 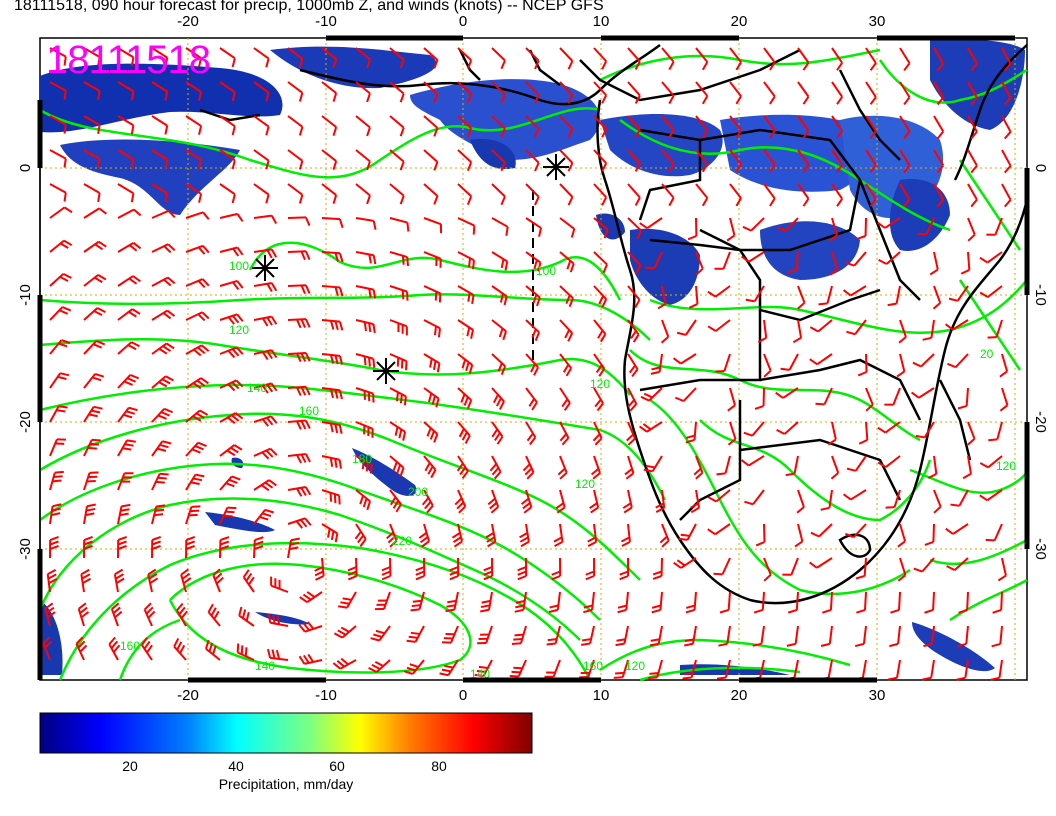 I want to click on colorbar-tick-label: 20, so click(x=130, y=766).